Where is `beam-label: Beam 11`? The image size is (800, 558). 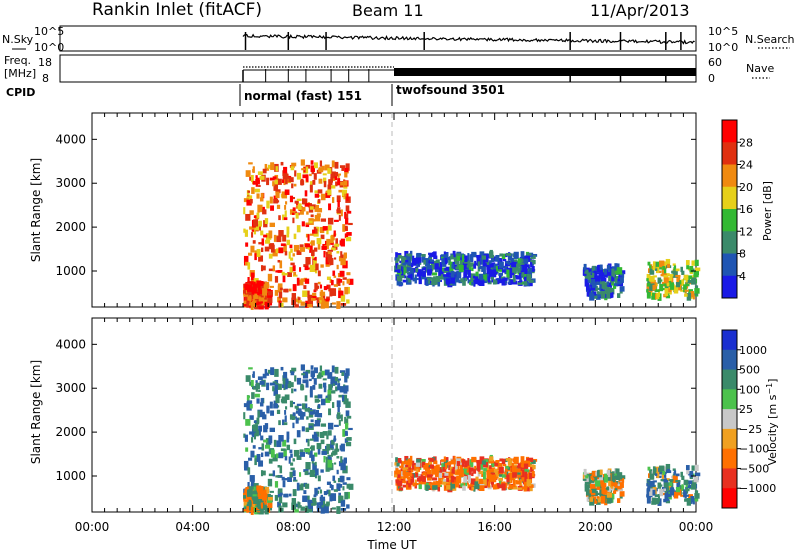
beam-label: Beam 11 is located at coordinates (388, 10).